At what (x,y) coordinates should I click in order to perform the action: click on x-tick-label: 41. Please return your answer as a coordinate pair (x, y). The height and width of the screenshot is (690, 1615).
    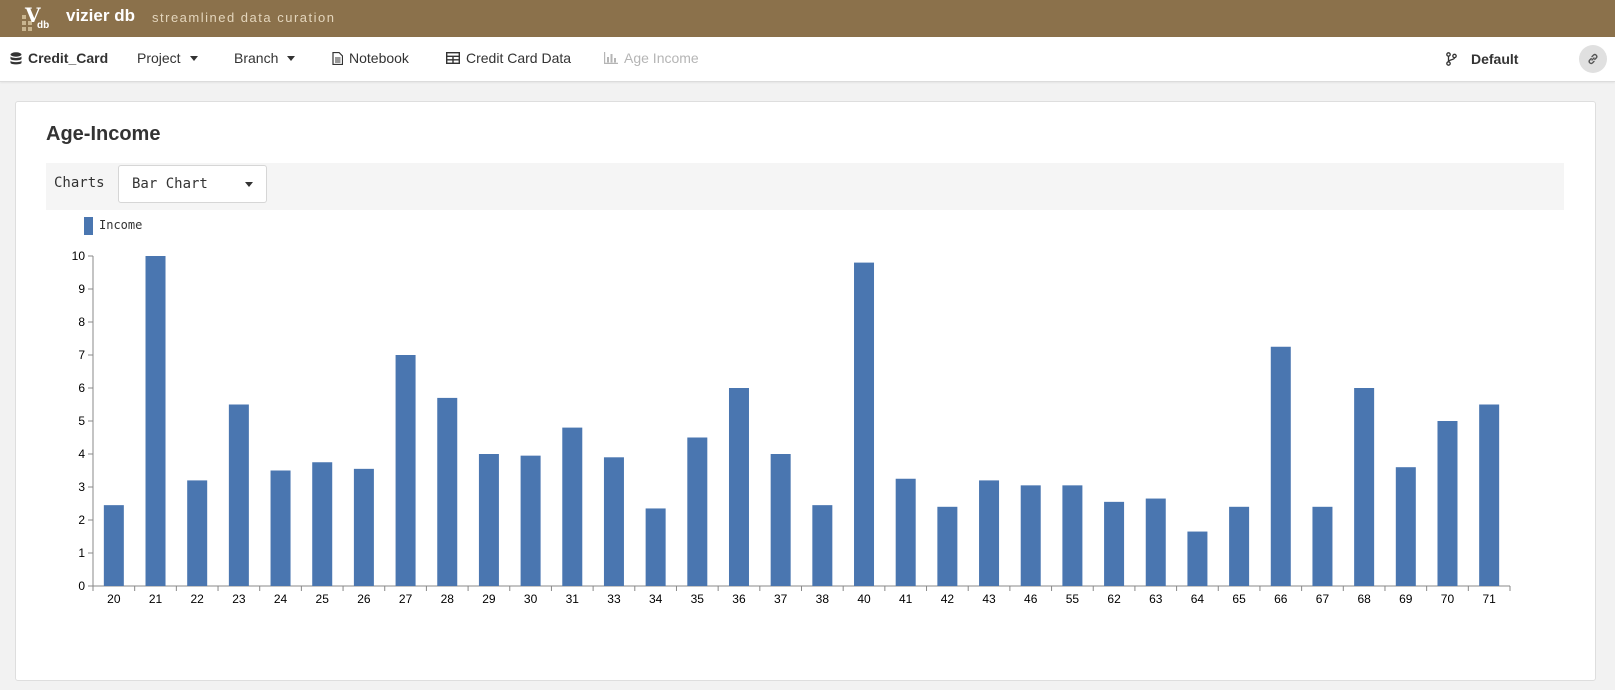
    Looking at the image, I should click on (906, 599).